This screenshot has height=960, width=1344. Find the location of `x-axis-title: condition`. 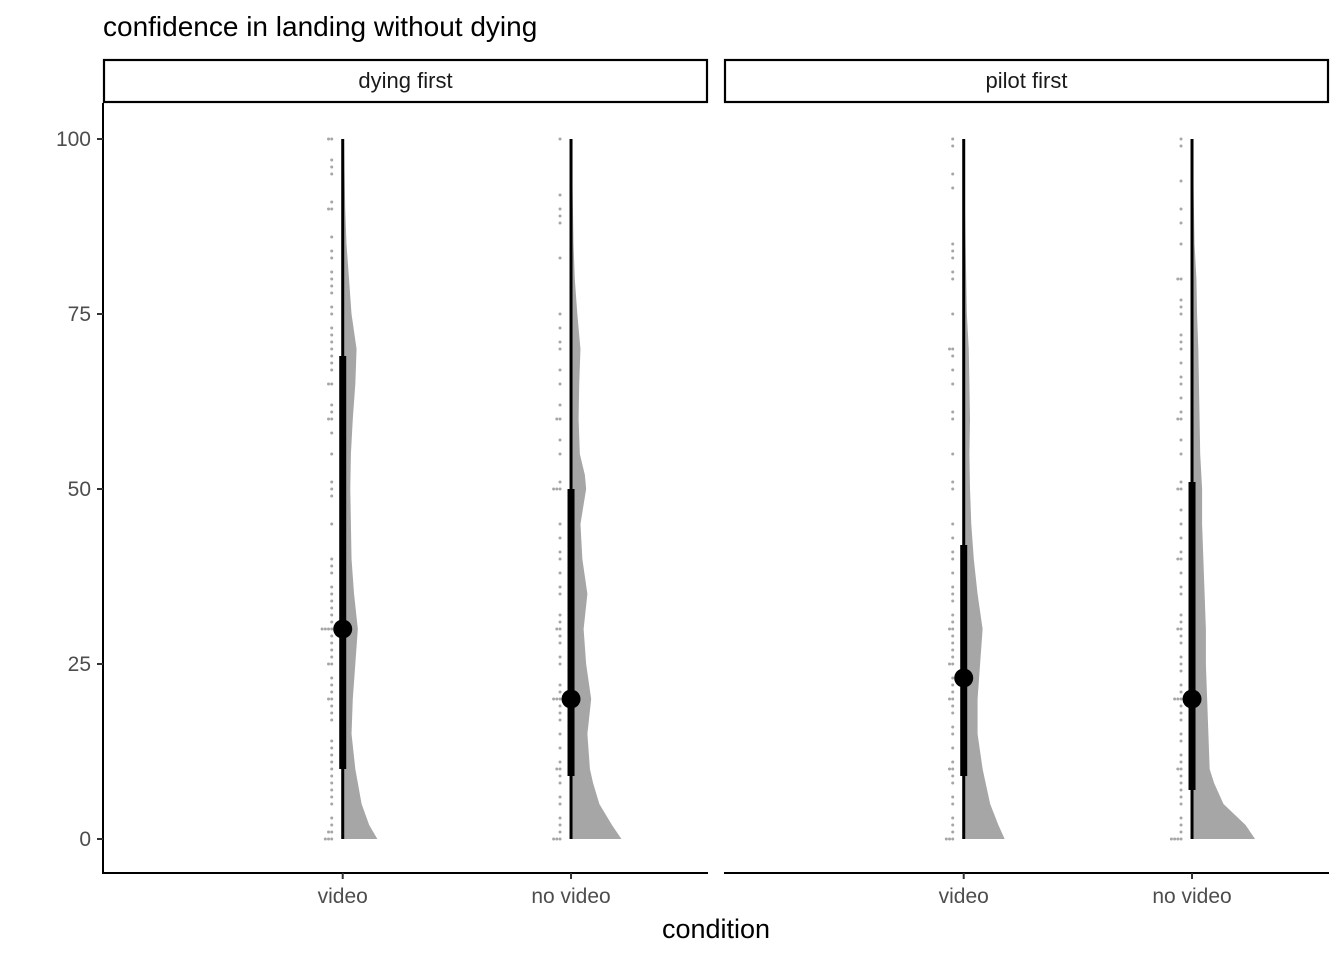

x-axis-title: condition is located at coordinates (716, 929).